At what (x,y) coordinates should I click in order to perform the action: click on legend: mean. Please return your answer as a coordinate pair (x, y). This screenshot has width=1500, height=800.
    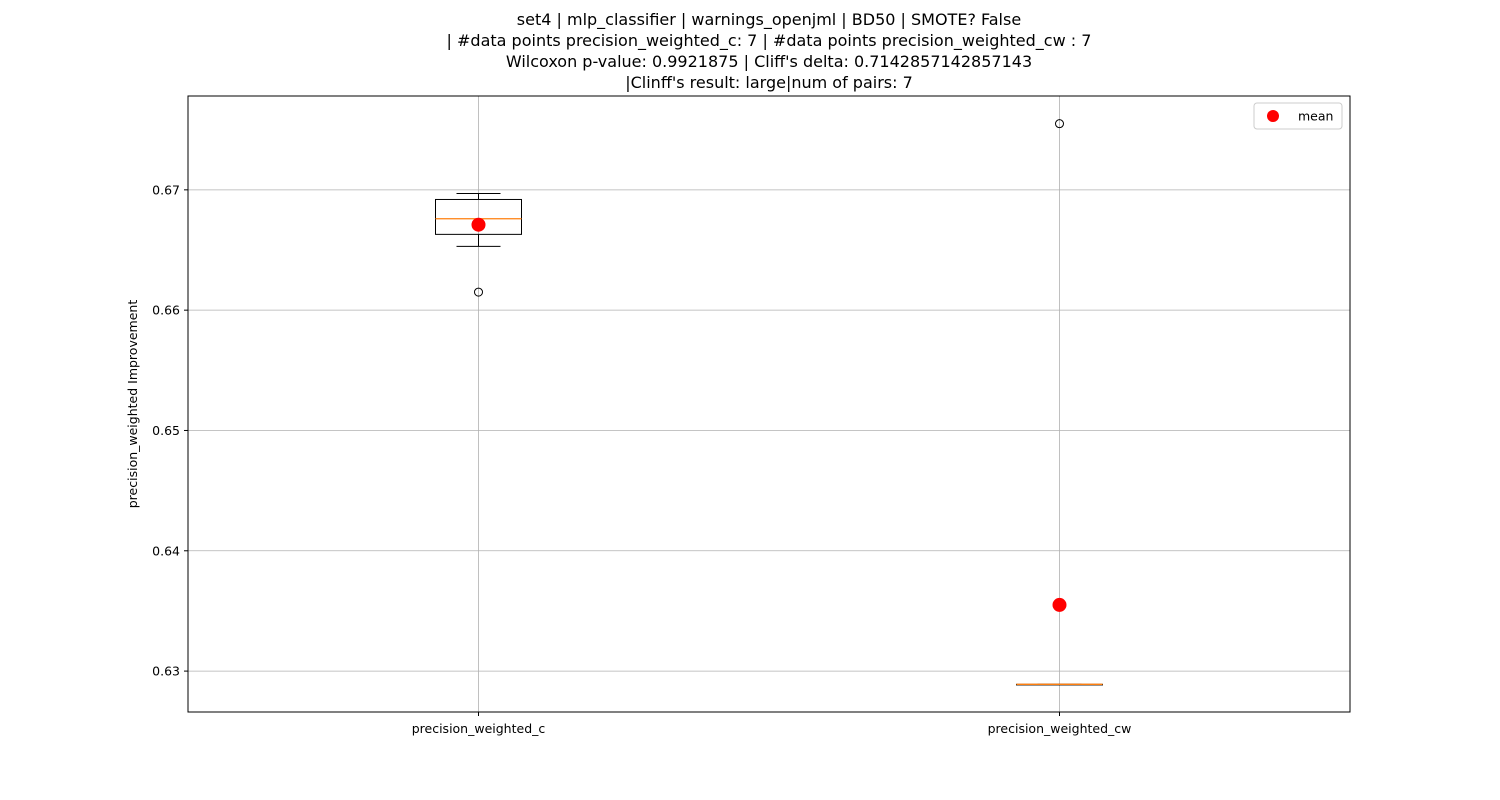
    Looking at the image, I should click on (1298, 116).